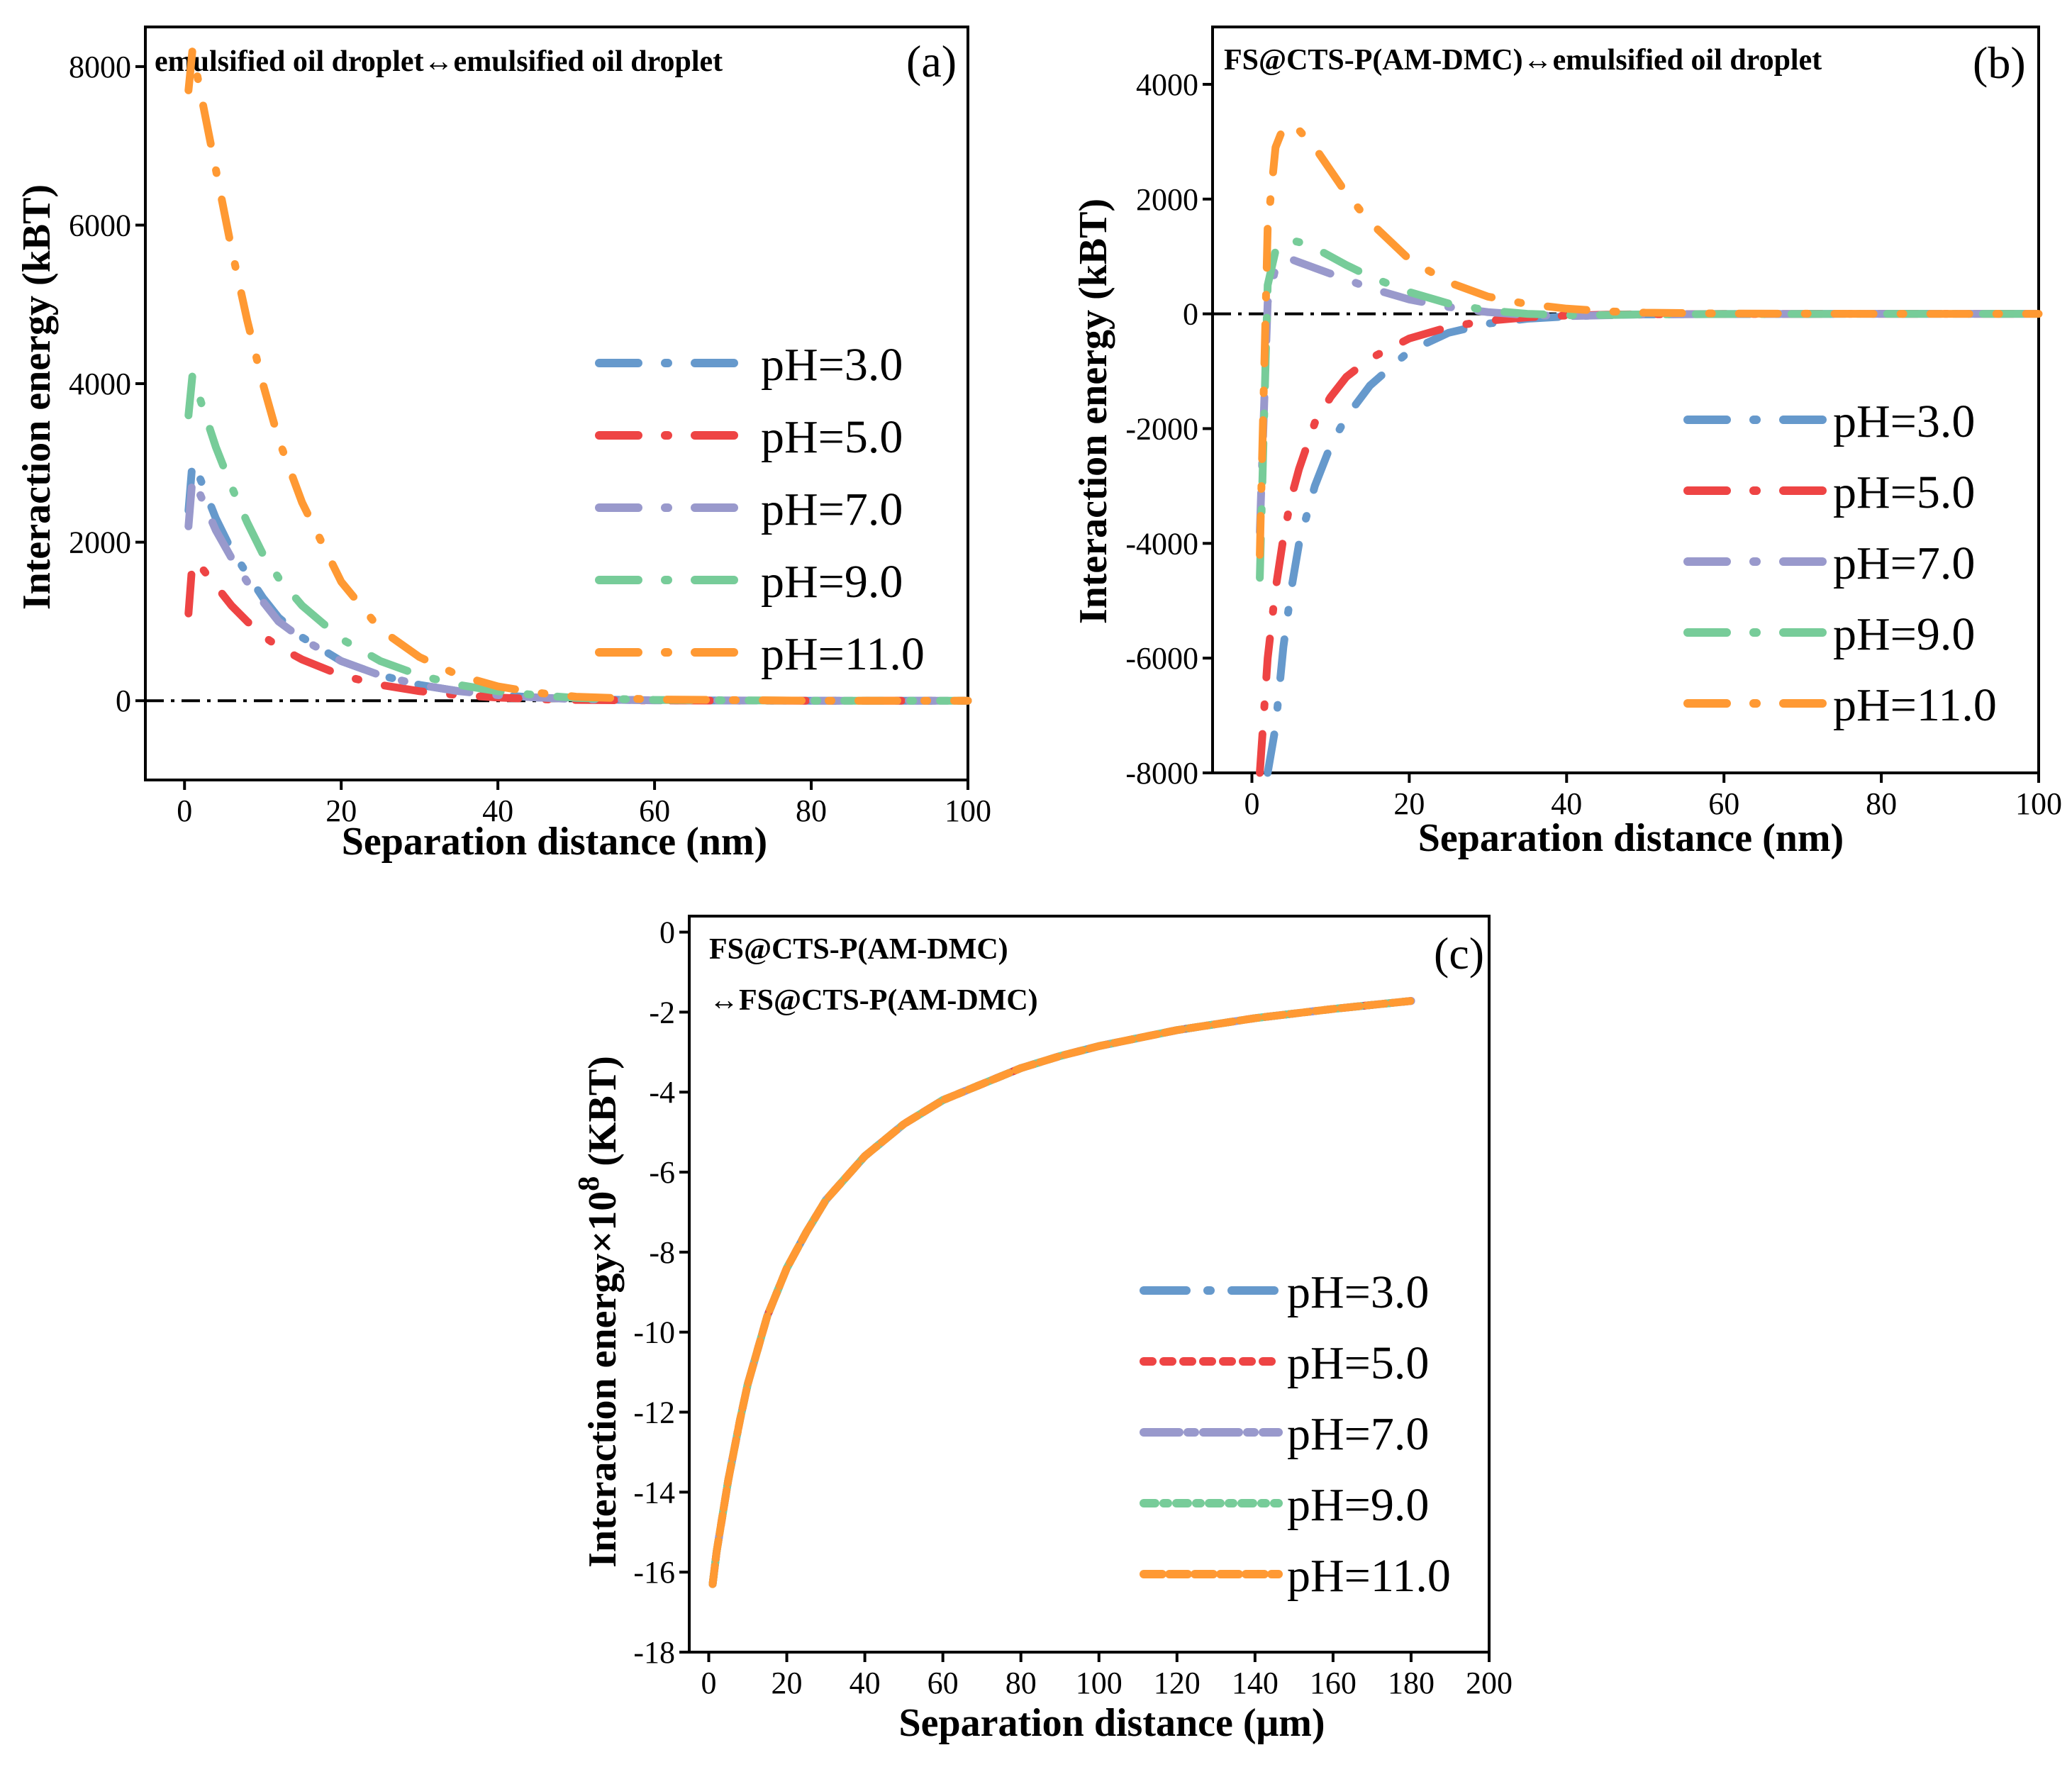 The width and height of the screenshot is (2072, 1767). Describe the element at coordinates (603, 1379) in the screenshot. I see `panel-c-ylabel-main: Interaction energy×10` at that location.